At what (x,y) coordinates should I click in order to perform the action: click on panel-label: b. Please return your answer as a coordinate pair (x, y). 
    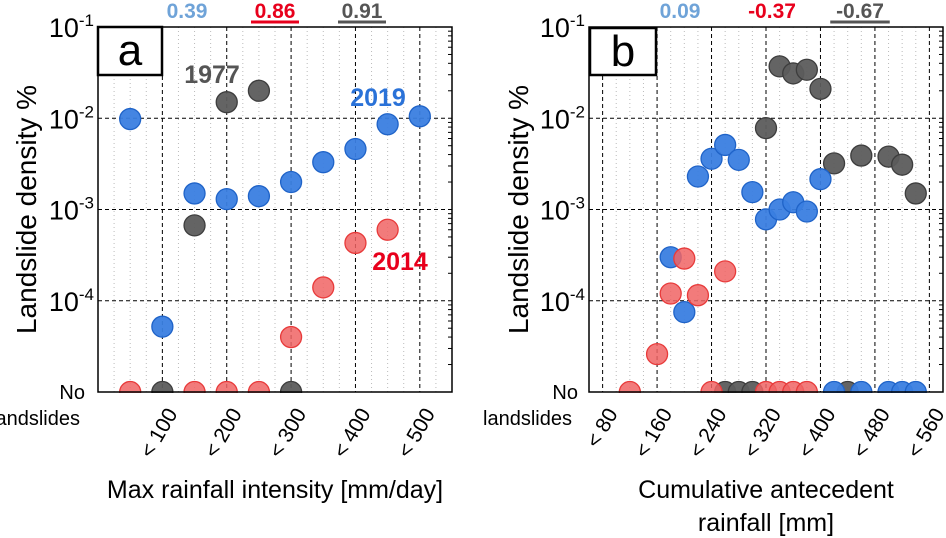
    Looking at the image, I should click on (623, 51).